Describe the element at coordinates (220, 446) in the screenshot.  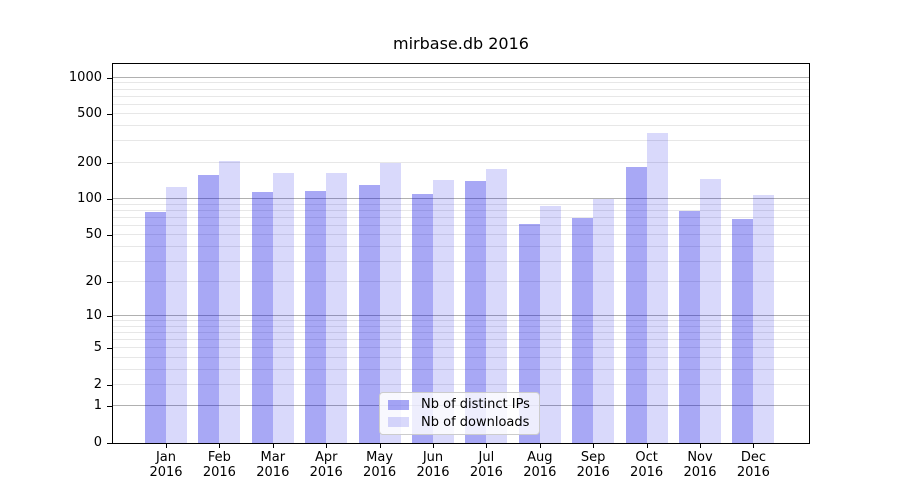
I see `x-tick-feb` at that location.